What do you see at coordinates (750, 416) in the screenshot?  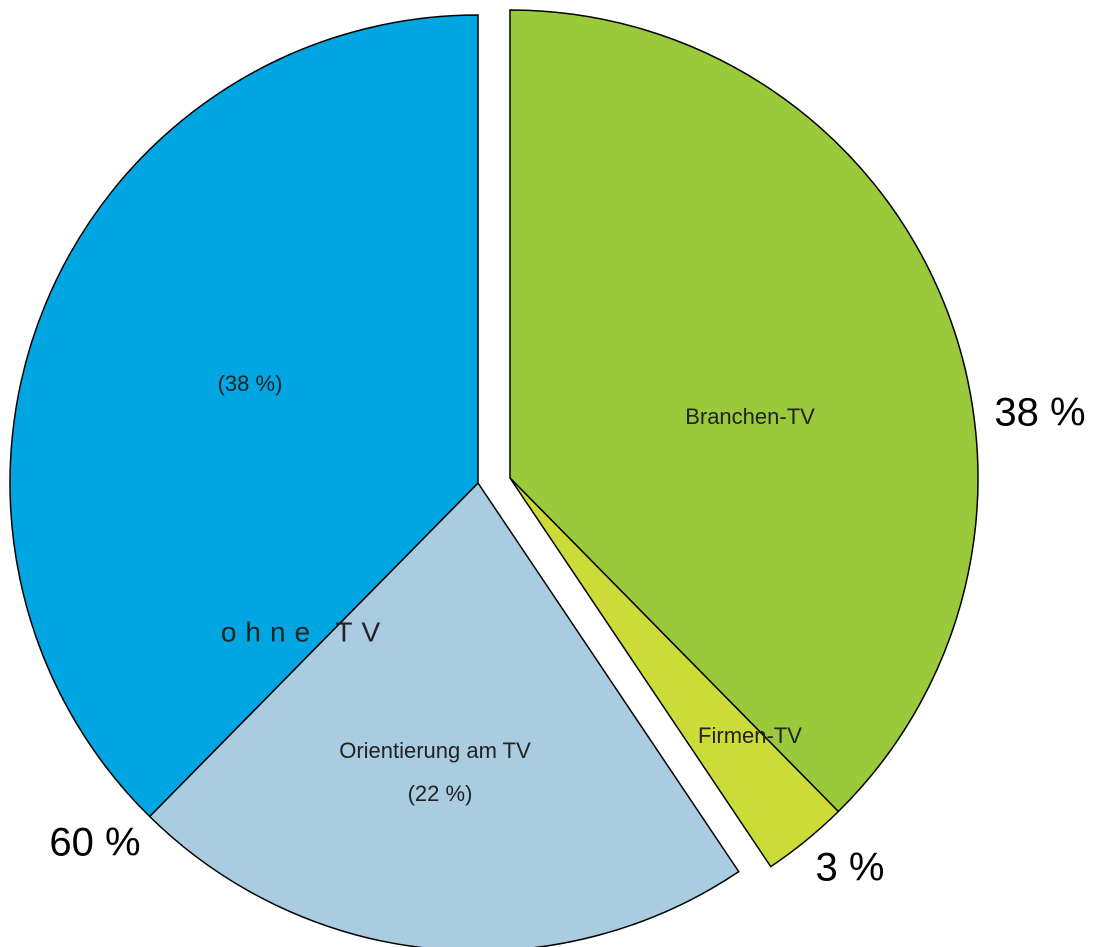 I see `slice-label: Branchen-TV` at bounding box center [750, 416].